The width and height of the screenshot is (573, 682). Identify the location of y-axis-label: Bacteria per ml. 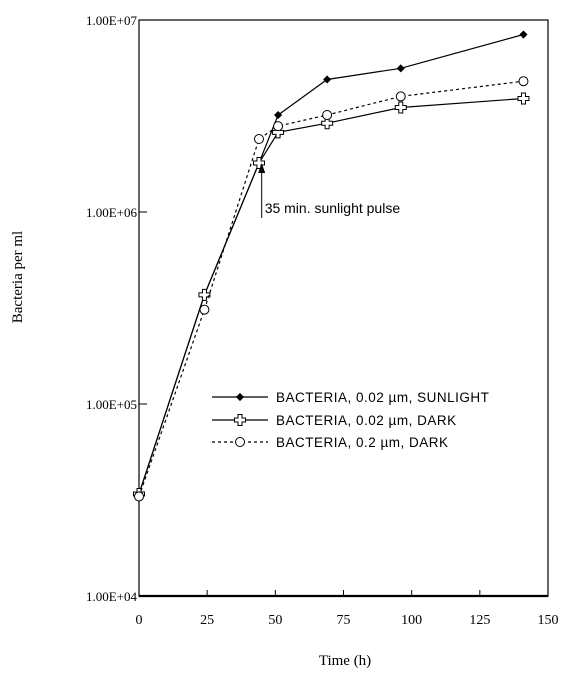
(18, 277).